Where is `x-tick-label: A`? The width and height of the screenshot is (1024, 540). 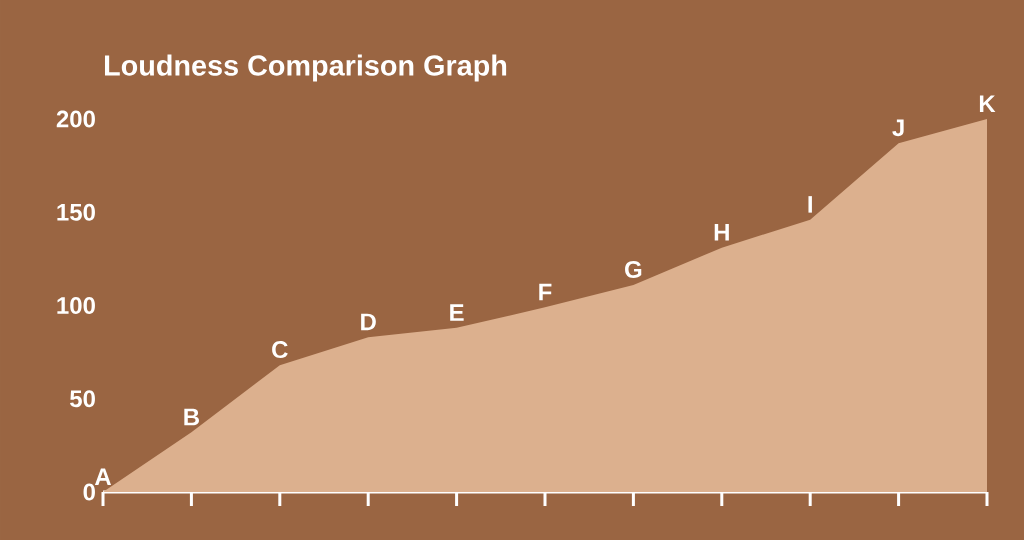
x-tick-label: A is located at coordinates (103, 476).